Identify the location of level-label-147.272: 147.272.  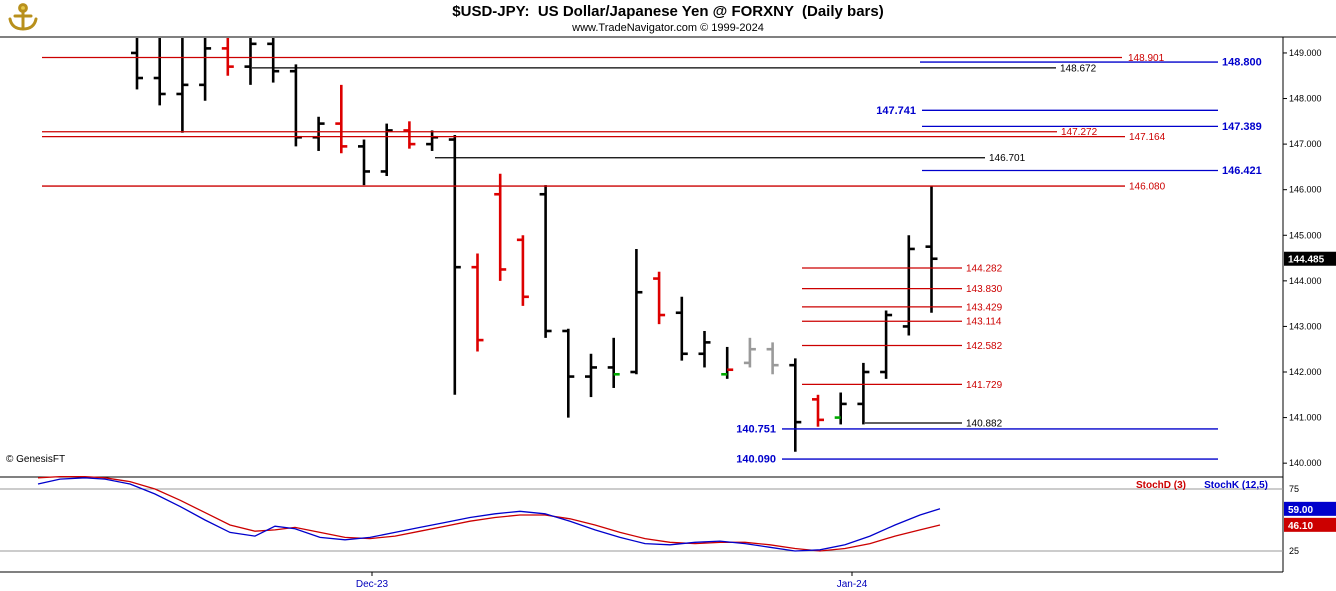
(1079, 132).